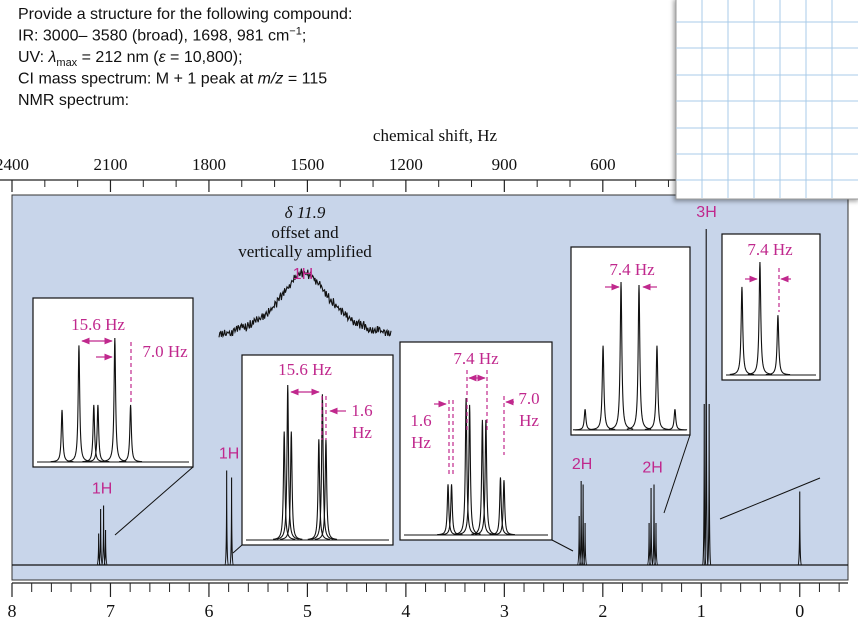  Describe the element at coordinates (602, 611) in the screenshot. I see `bottom-tick-label: 2` at that location.